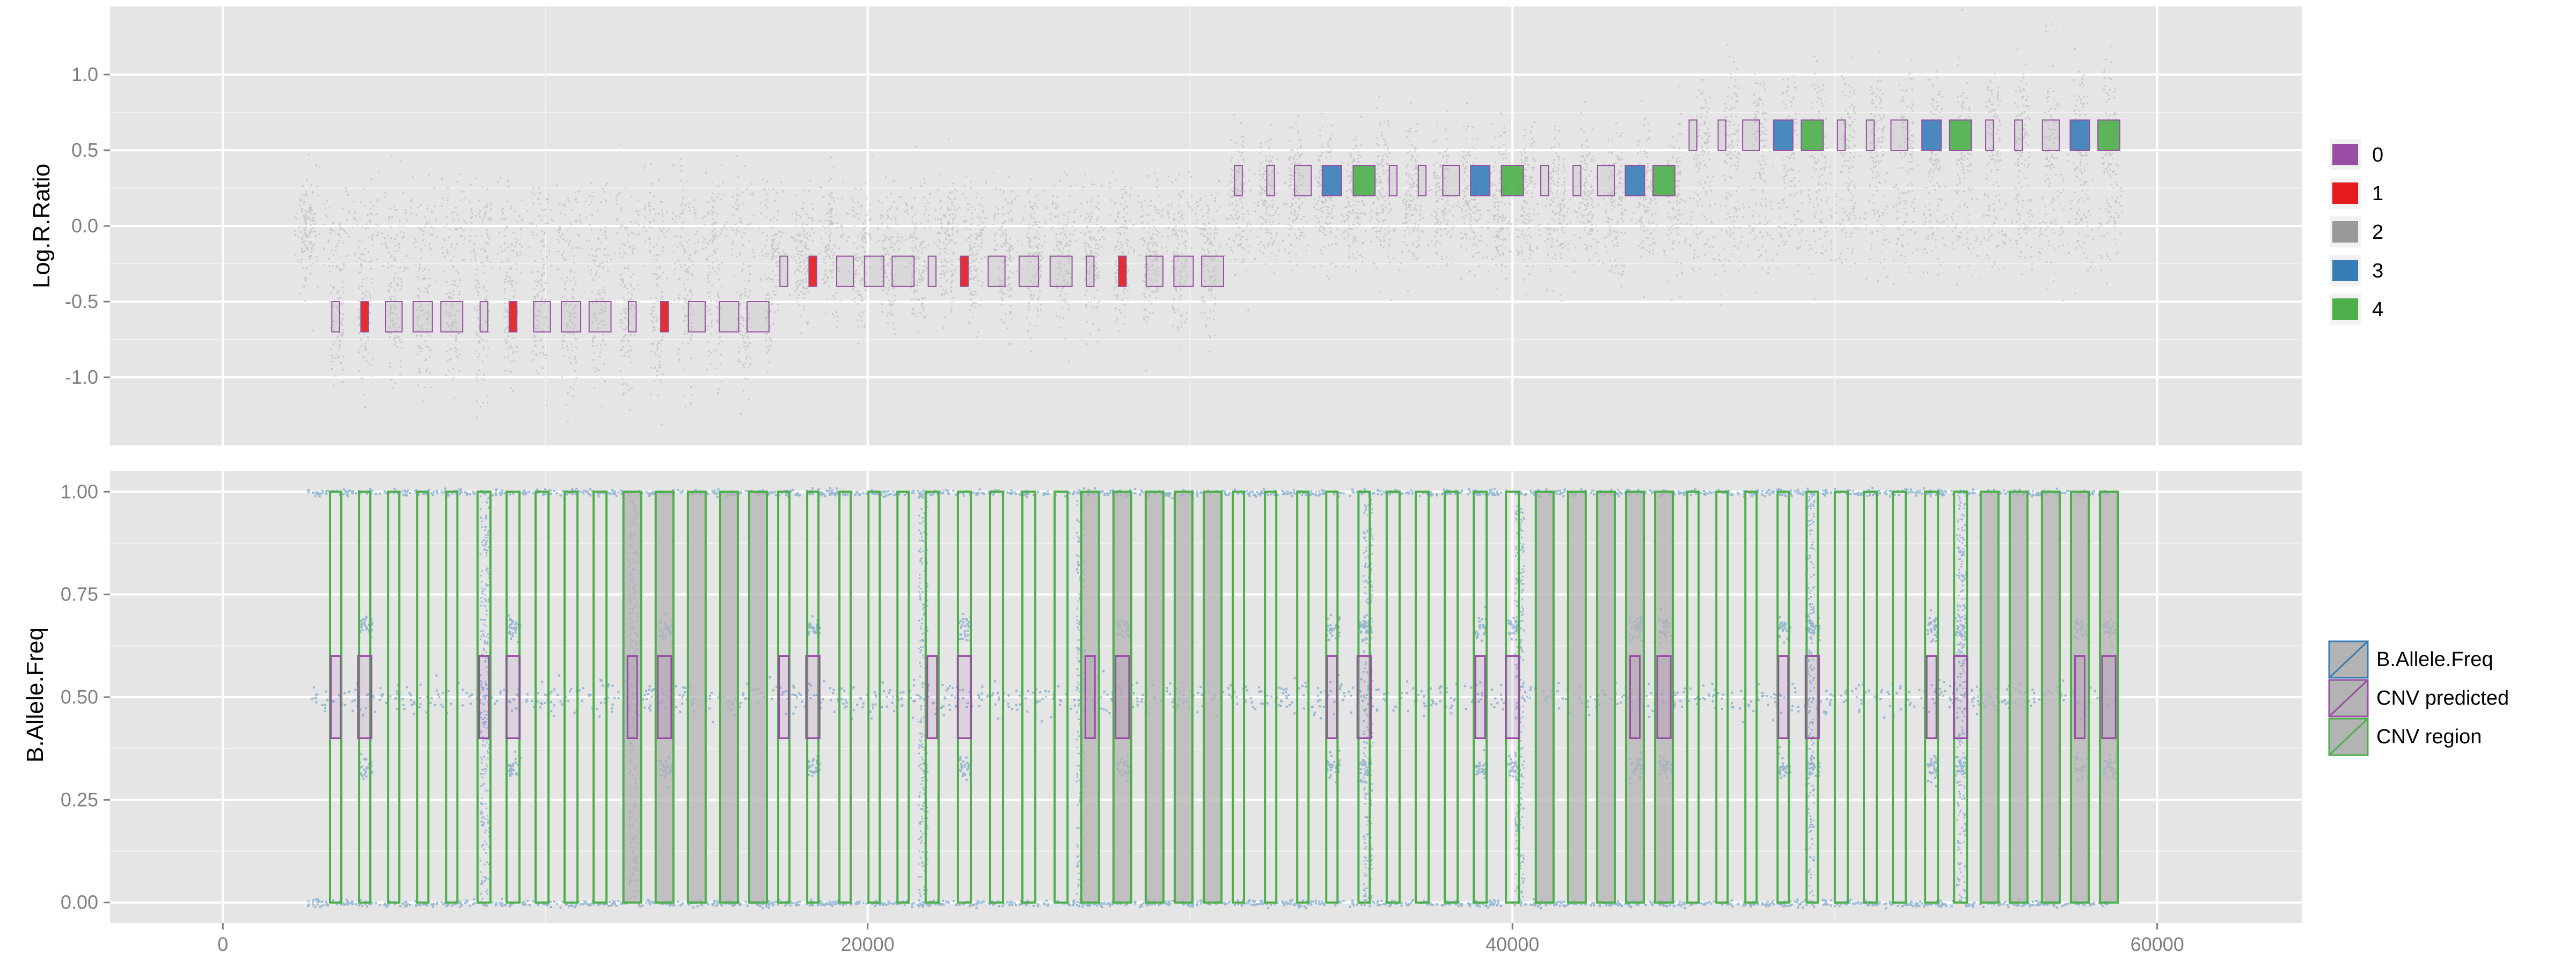 The height and width of the screenshot is (966, 2576). What do you see at coordinates (79, 697) in the screenshot?
I see `y-tick-label: 0.50` at bounding box center [79, 697].